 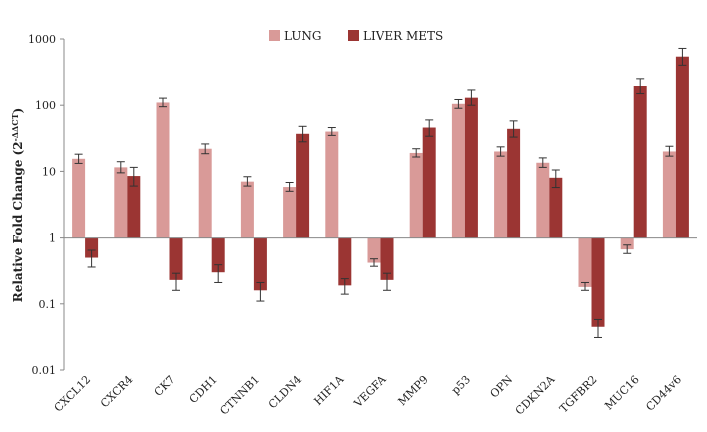 What do you see at coordinates (73, 394) in the screenshot?
I see `x-tick-label: CXCL12` at bounding box center [73, 394].